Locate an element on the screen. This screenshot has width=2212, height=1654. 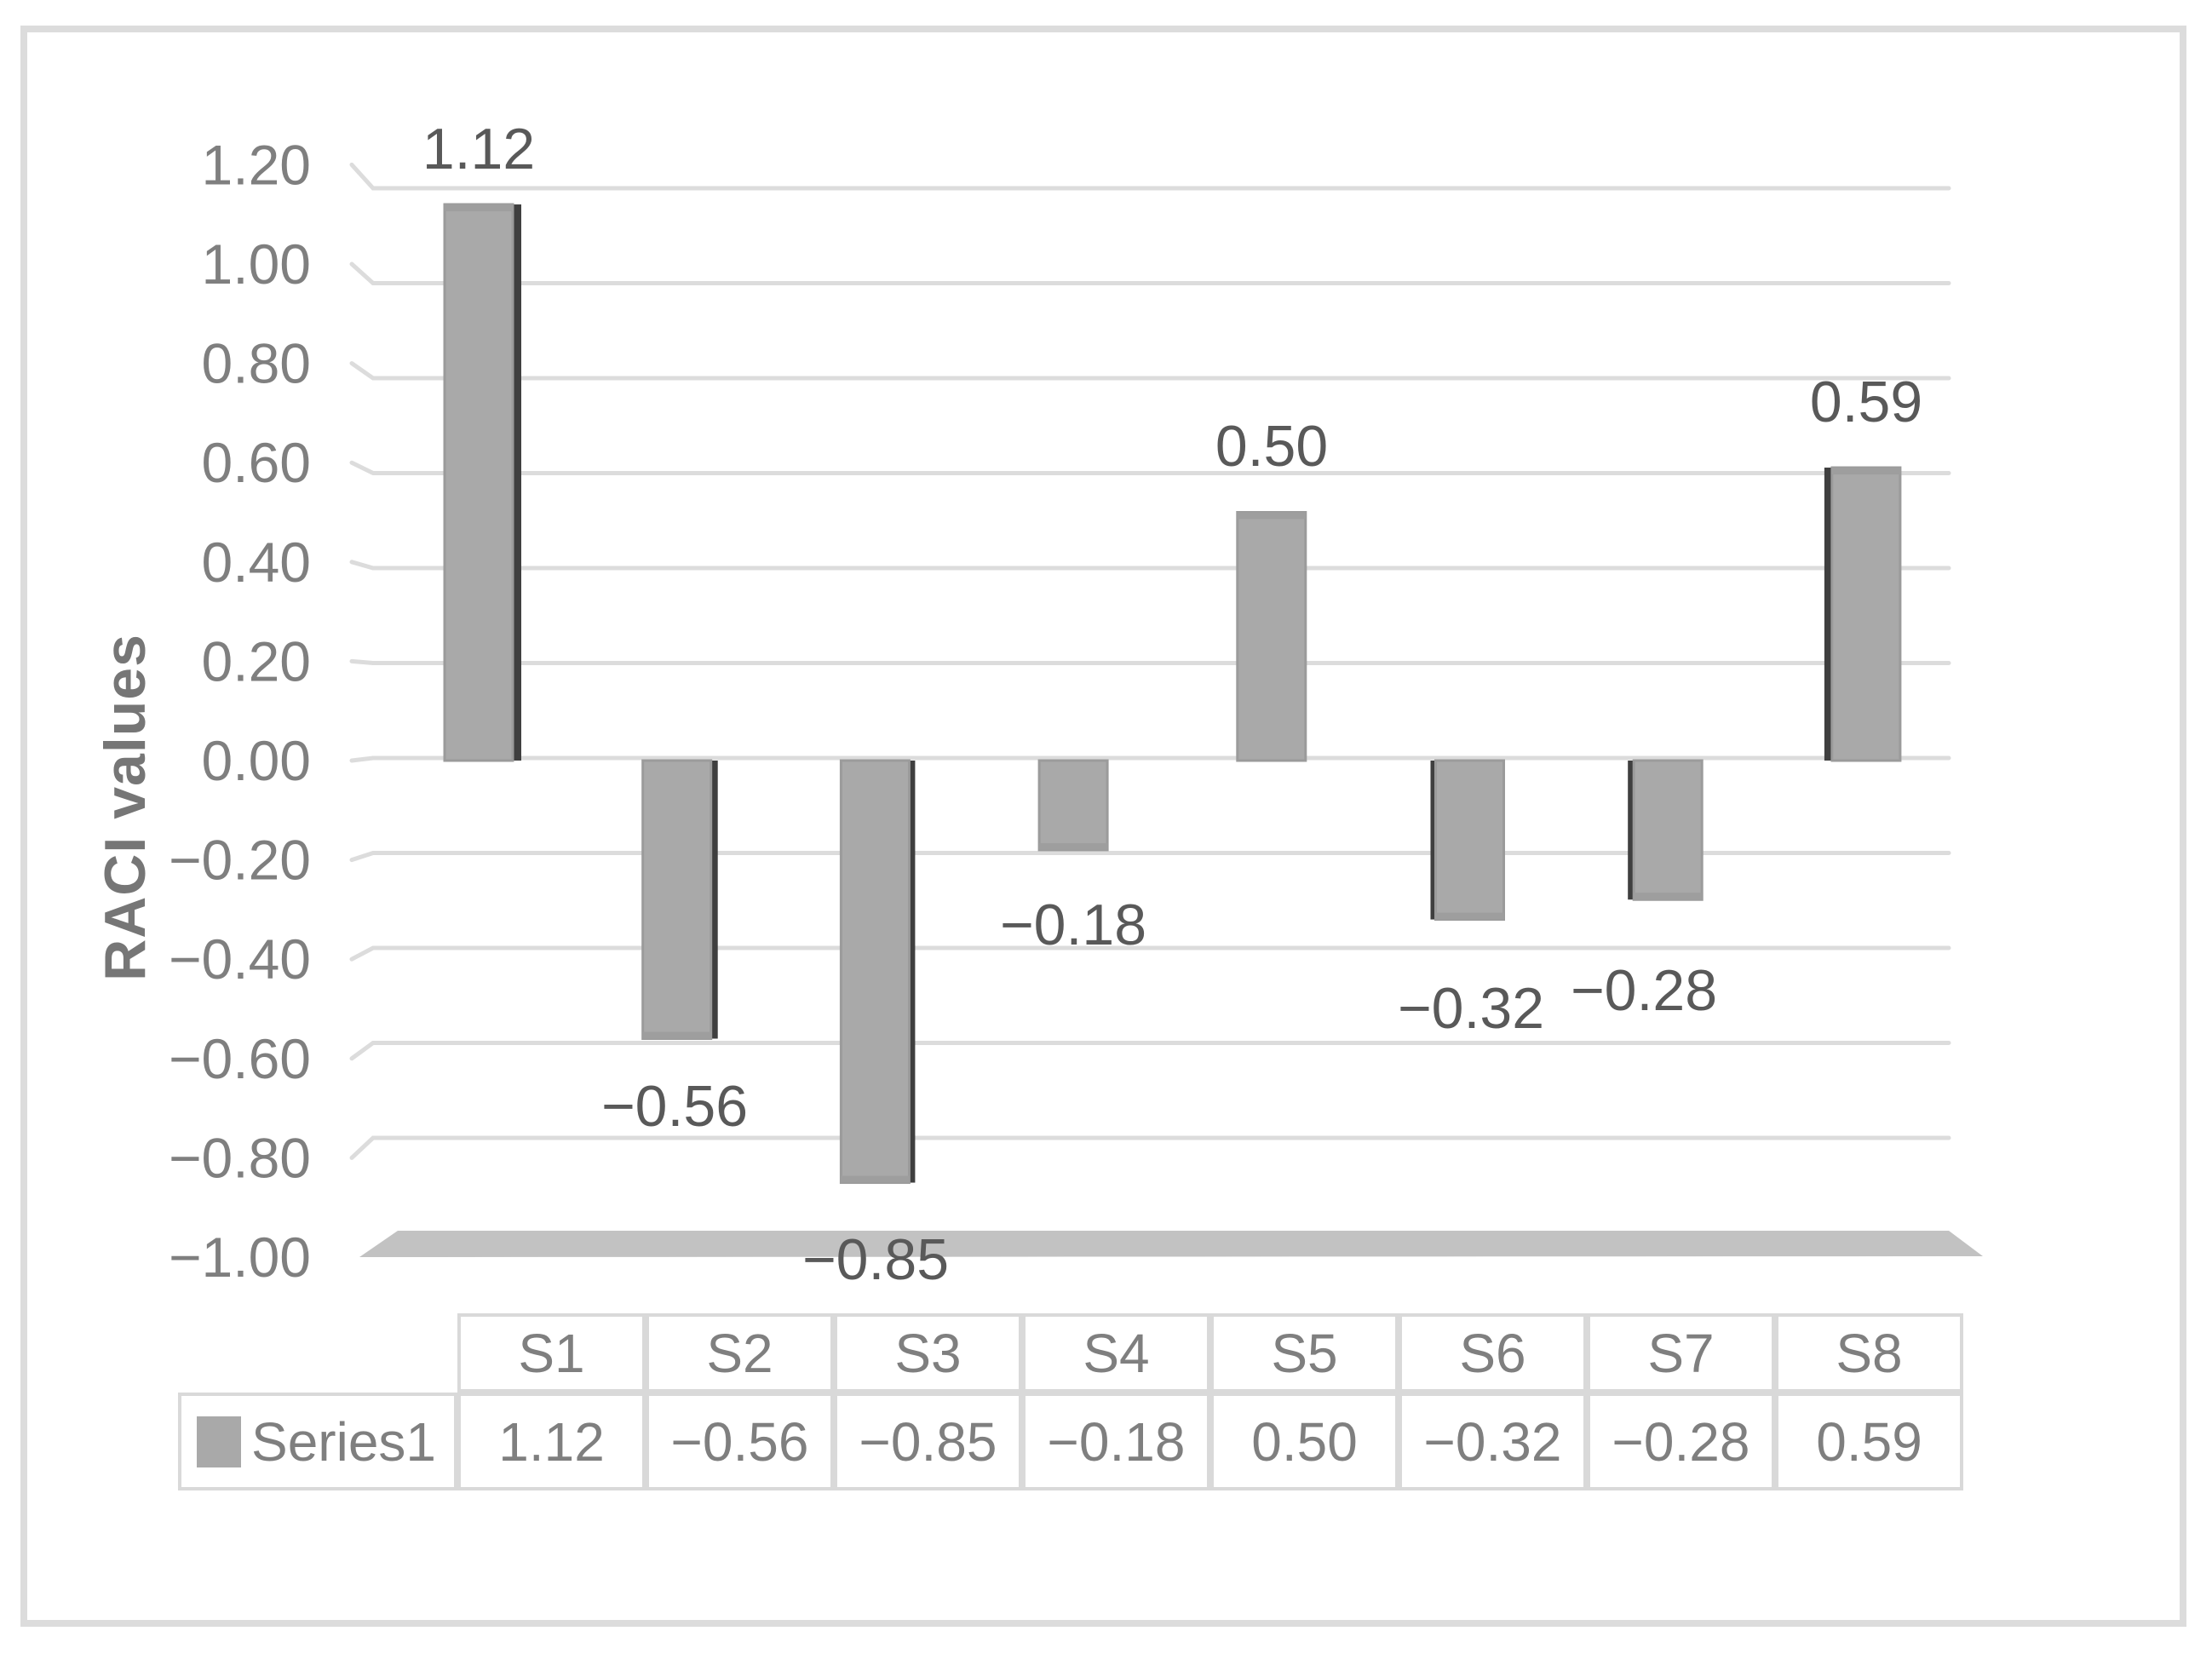
grid-line-0.60 is located at coordinates (1150, 467).